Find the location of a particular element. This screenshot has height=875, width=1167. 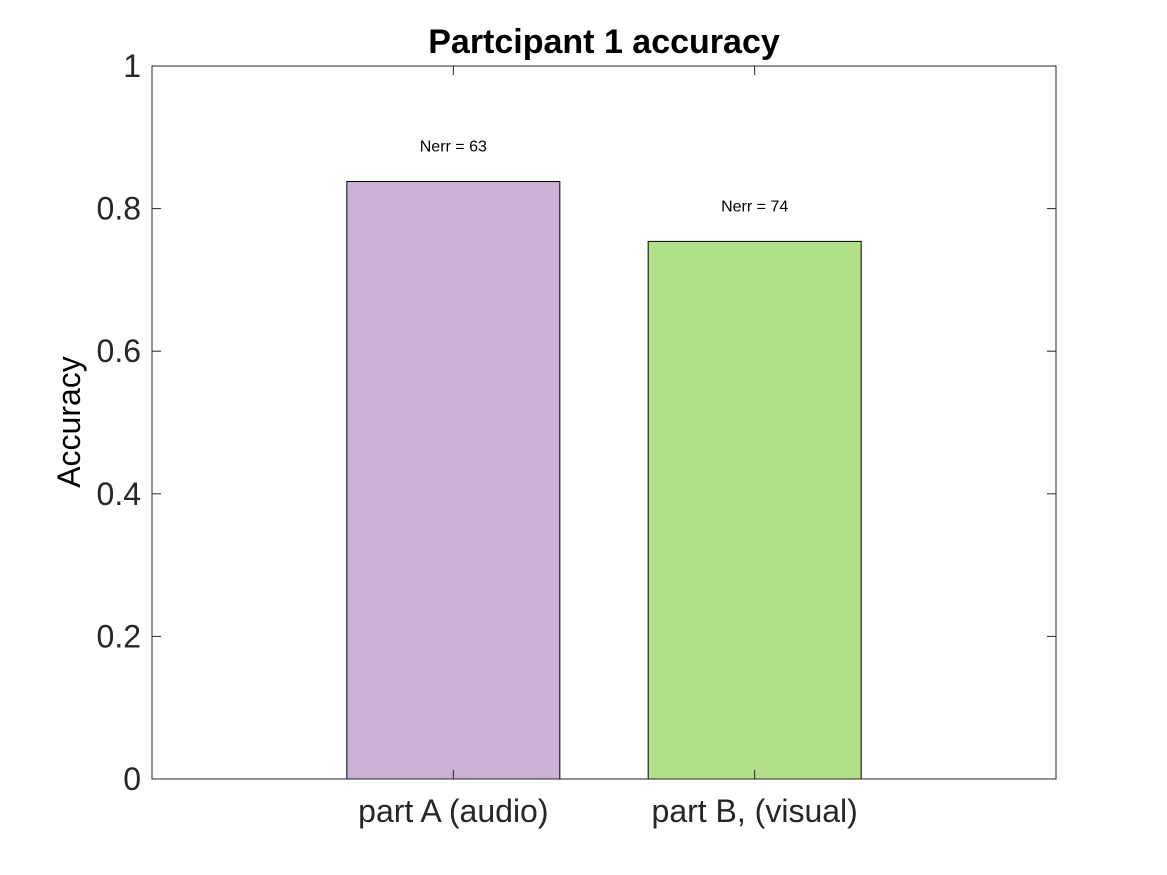

y-tick-label: 0 is located at coordinates (132, 779).